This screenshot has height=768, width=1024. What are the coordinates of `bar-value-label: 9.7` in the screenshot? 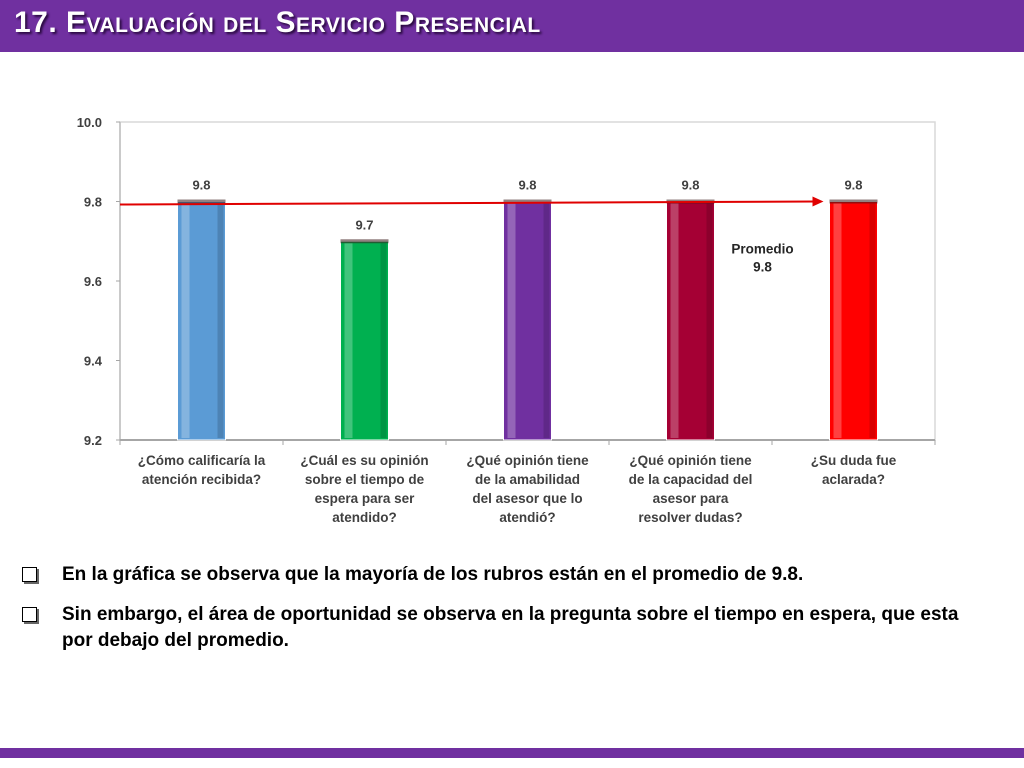 It's located at (364, 224).